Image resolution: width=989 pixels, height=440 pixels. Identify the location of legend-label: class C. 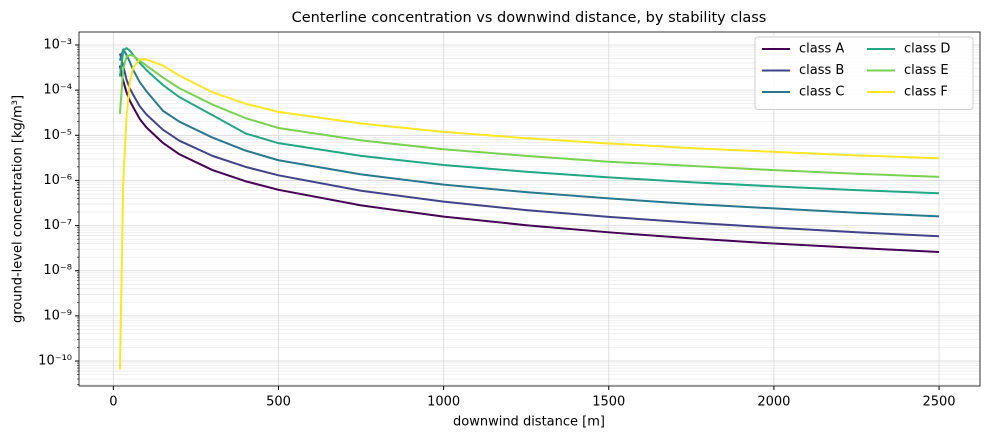
(821, 92).